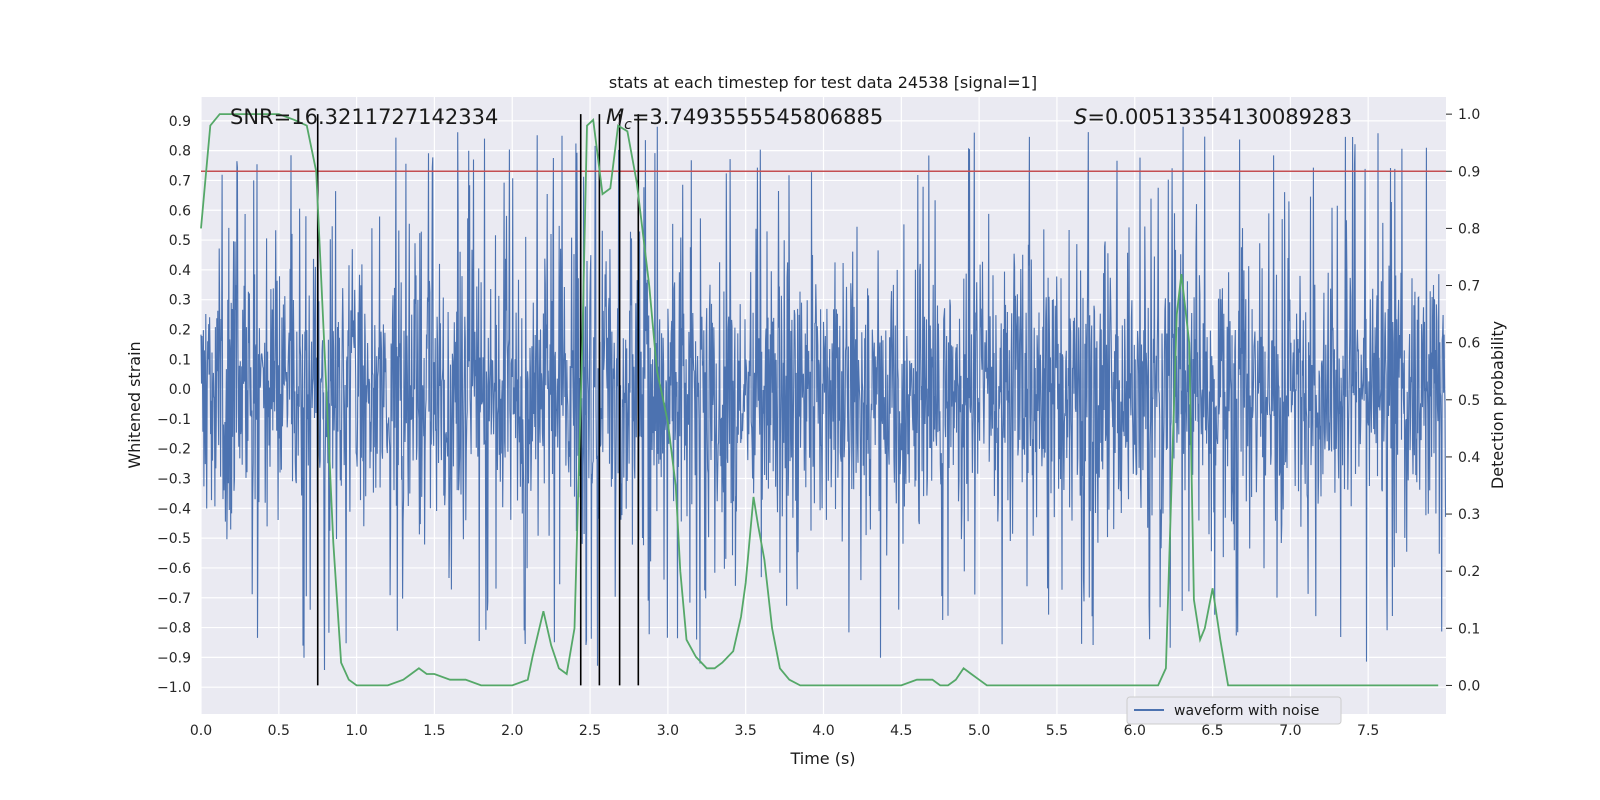 The width and height of the screenshot is (1600, 800). Describe the element at coordinates (174, 480) in the screenshot. I see `y-tick-label-left: −0.3` at that location.